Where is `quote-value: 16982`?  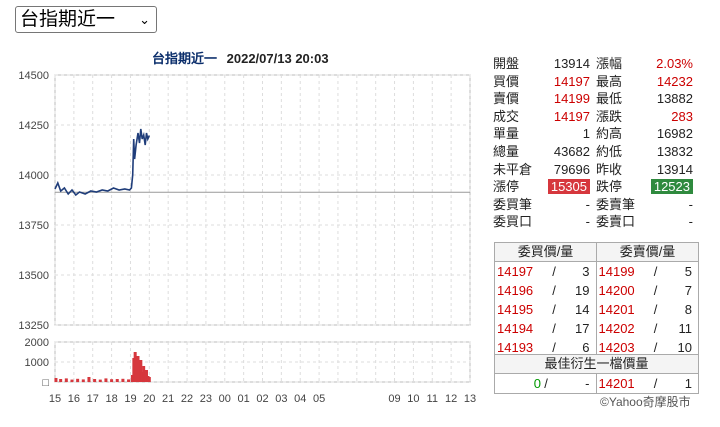 quote-value: 16982 is located at coordinates (674, 134).